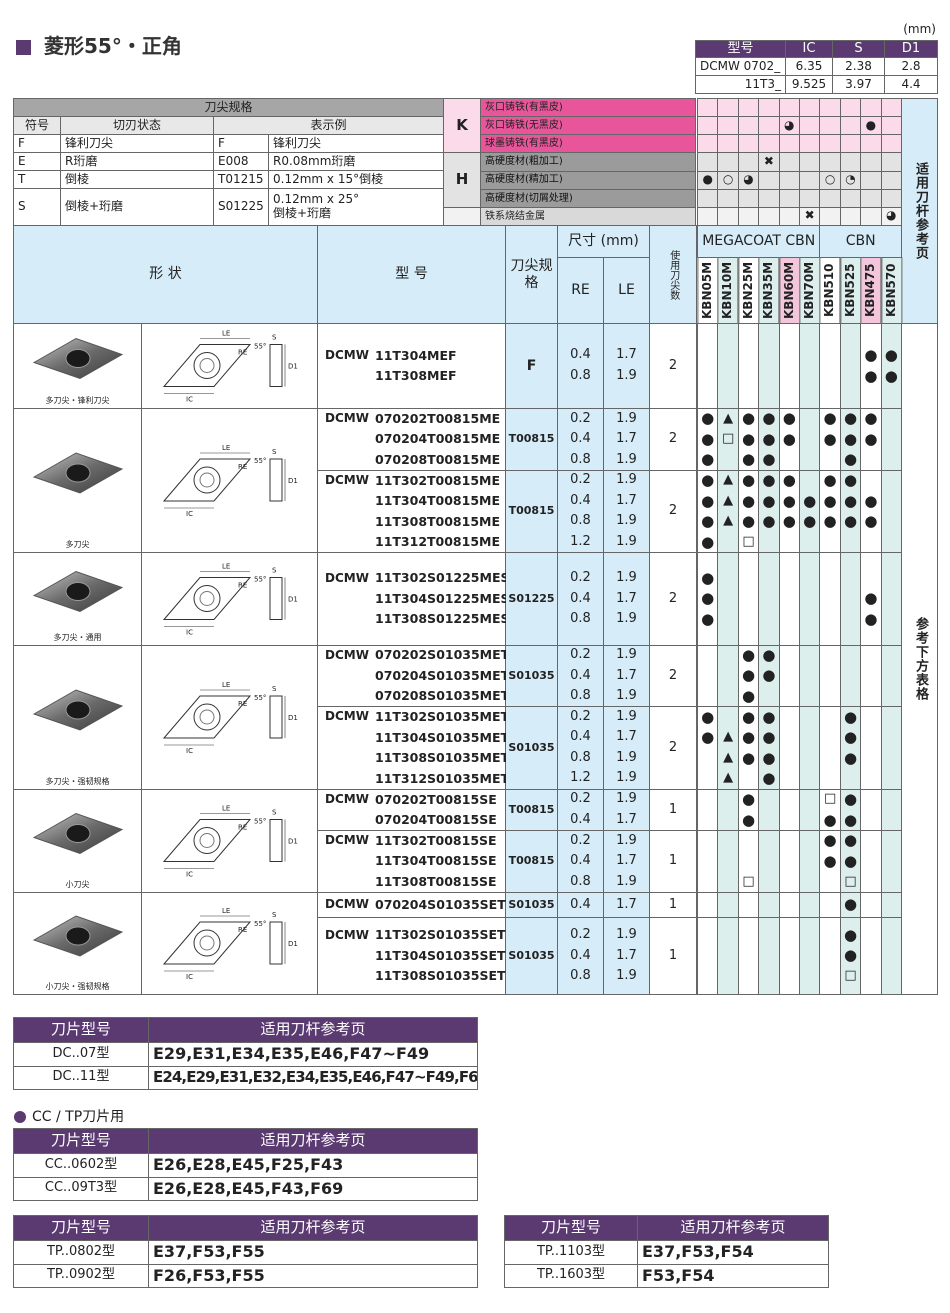  I want to click on model-code: 11T308S01035SET, so click(440, 976).